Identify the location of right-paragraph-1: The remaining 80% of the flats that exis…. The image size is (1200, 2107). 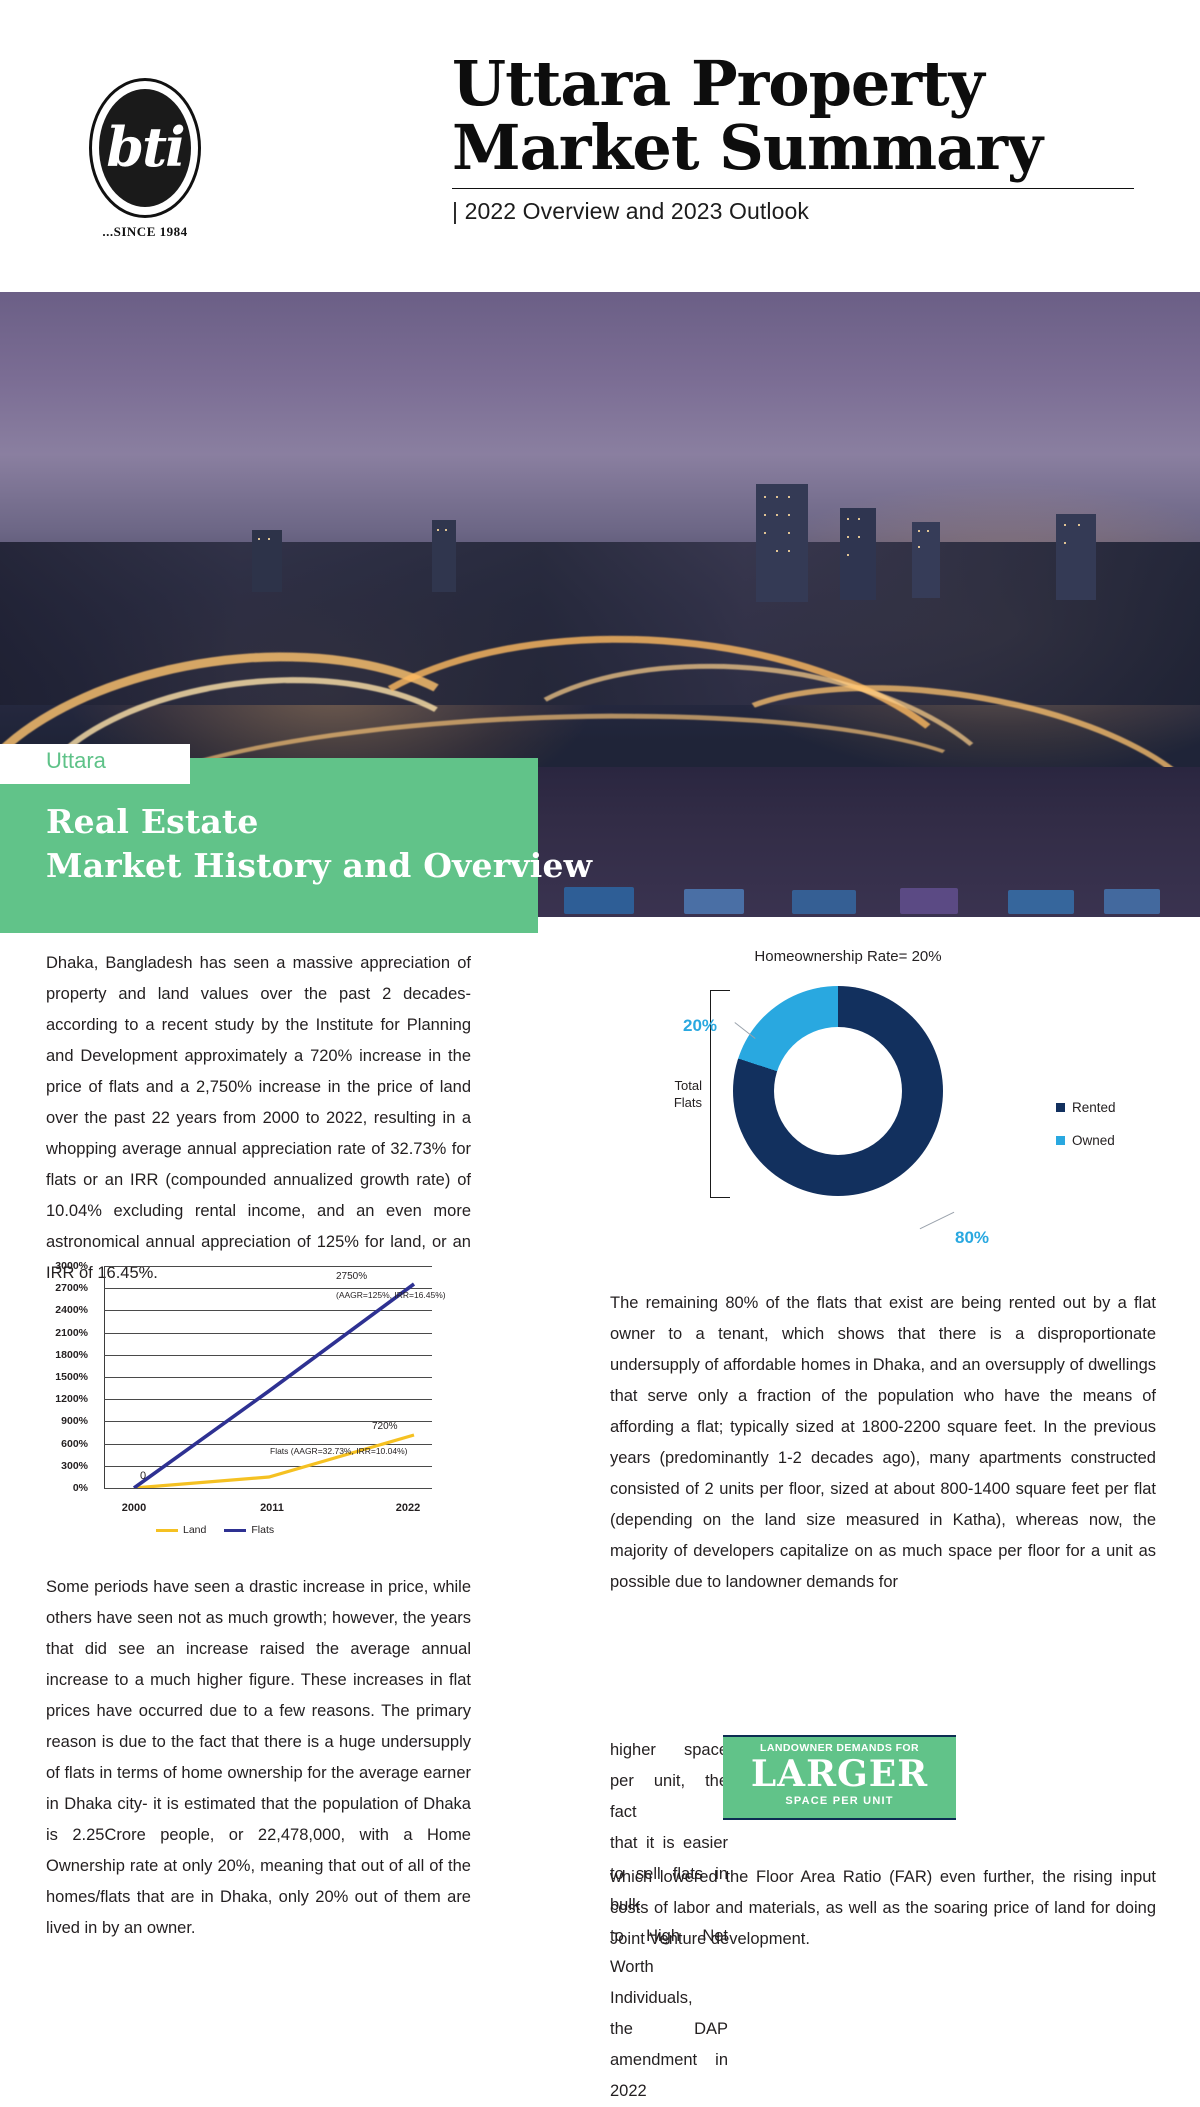
(883, 1442).